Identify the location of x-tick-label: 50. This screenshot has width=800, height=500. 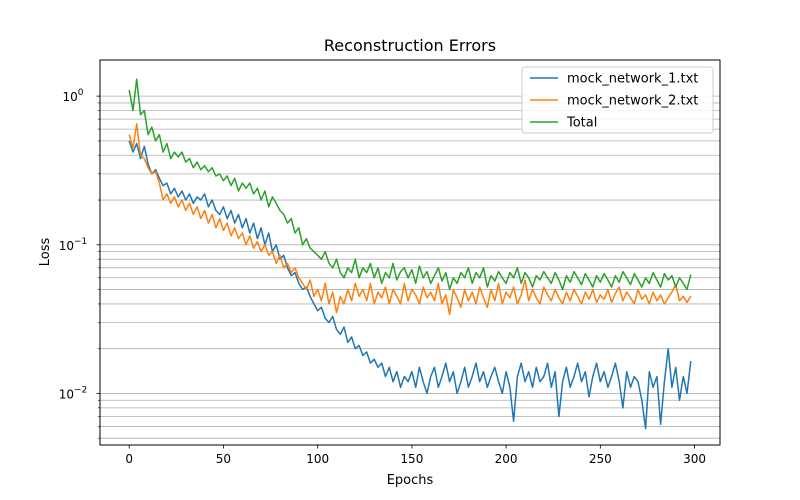
(223, 459).